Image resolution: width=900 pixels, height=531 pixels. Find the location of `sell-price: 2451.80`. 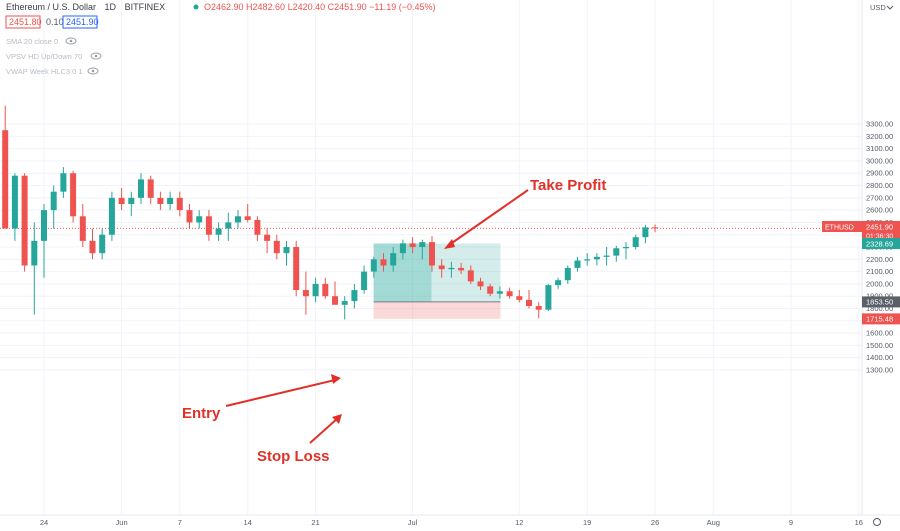

sell-price: 2451.80 is located at coordinates (25, 22).